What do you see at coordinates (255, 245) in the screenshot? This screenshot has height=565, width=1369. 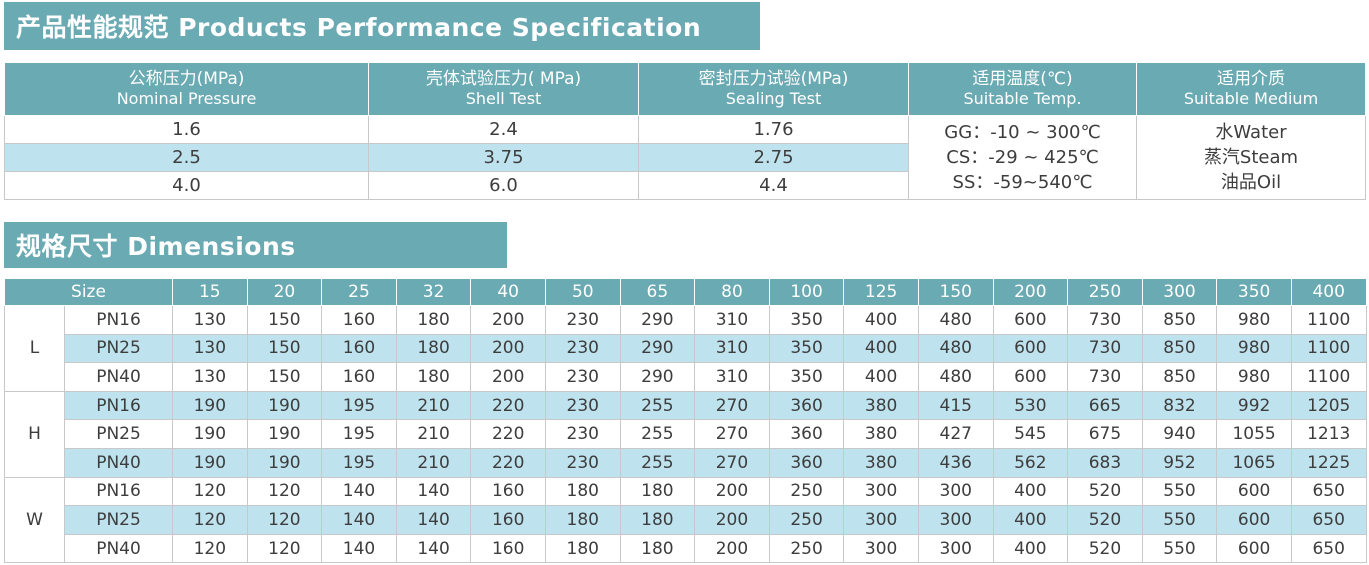 I see `dimensions-section-title: 规格尺寸 Dimensions` at bounding box center [255, 245].